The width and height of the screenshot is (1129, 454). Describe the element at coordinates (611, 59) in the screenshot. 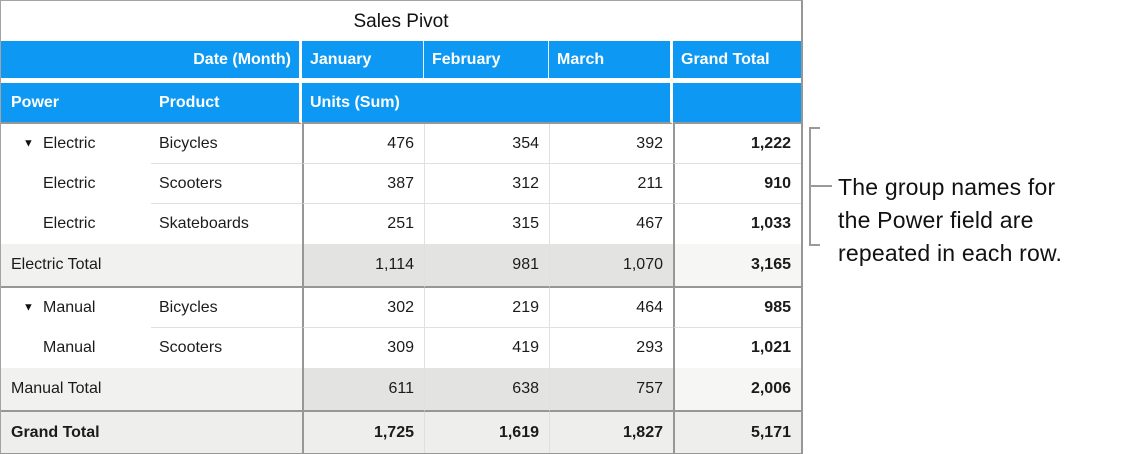

I see `column-header-march: March` at that location.